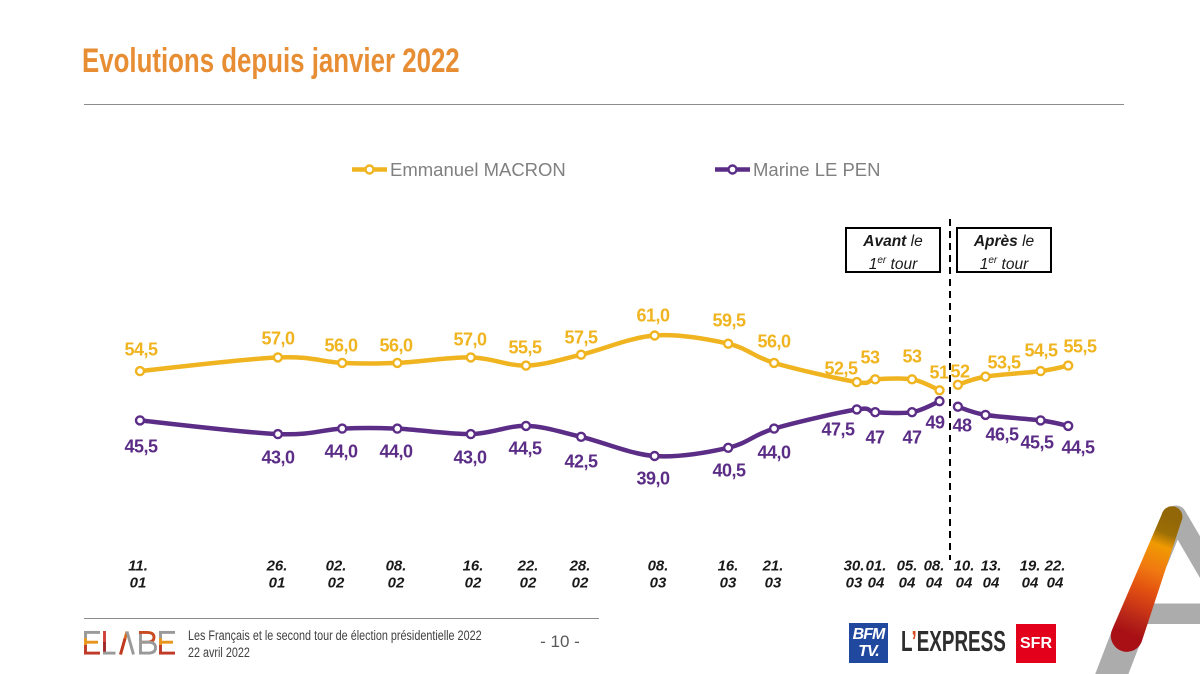 This screenshot has height=674, width=1200. Describe the element at coordinates (581, 338) in the screenshot. I see `svg-text: 57,5` at that location.